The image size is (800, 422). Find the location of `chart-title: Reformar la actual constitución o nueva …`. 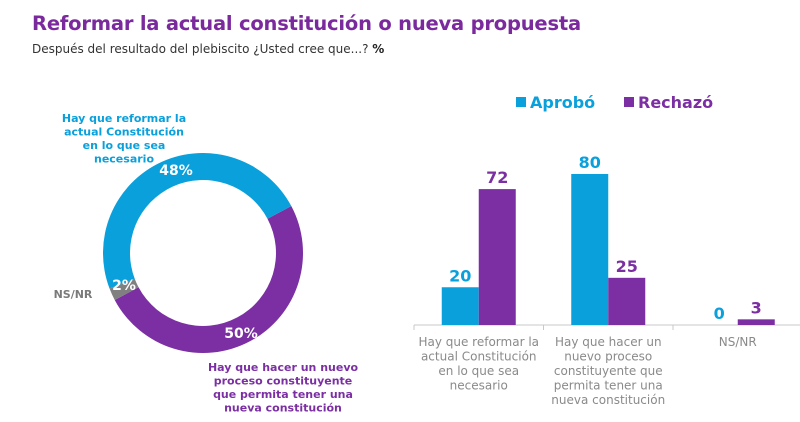

chart-title: Reformar la actual constitución o nueva … is located at coordinates (306, 23).